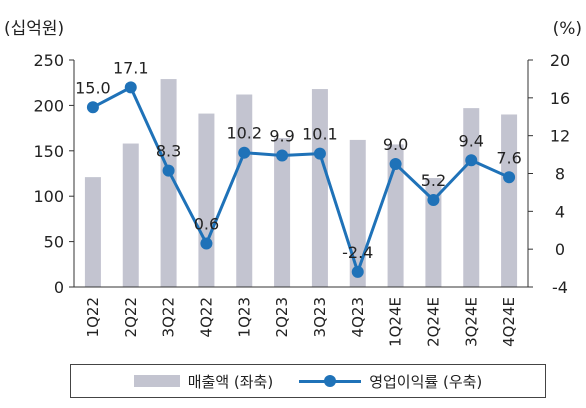 This screenshot has height=408, width=586. What do you see at coordinates (320, 134) in the screenshot?
I see `data-label: 10.1` at bounding box center [320, 134].